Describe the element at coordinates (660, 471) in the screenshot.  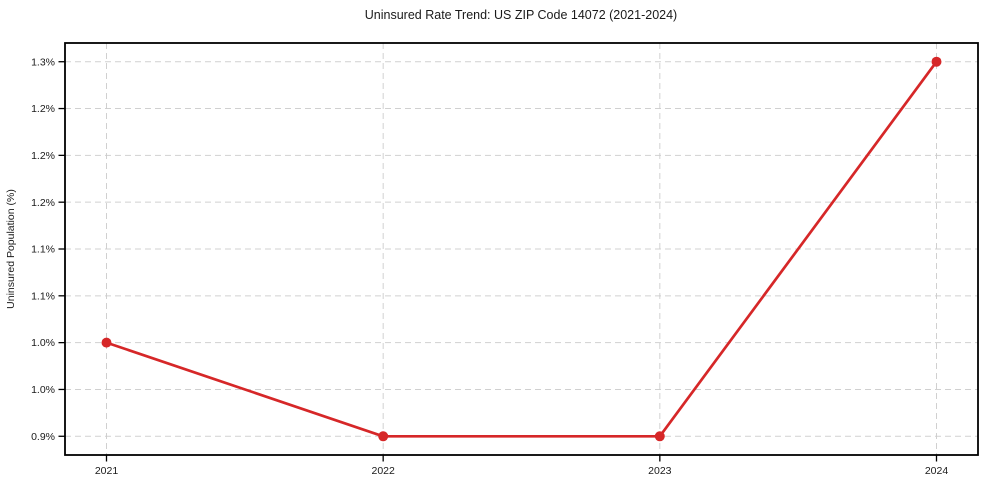
I see `x-tick-label: 2023` at that location.